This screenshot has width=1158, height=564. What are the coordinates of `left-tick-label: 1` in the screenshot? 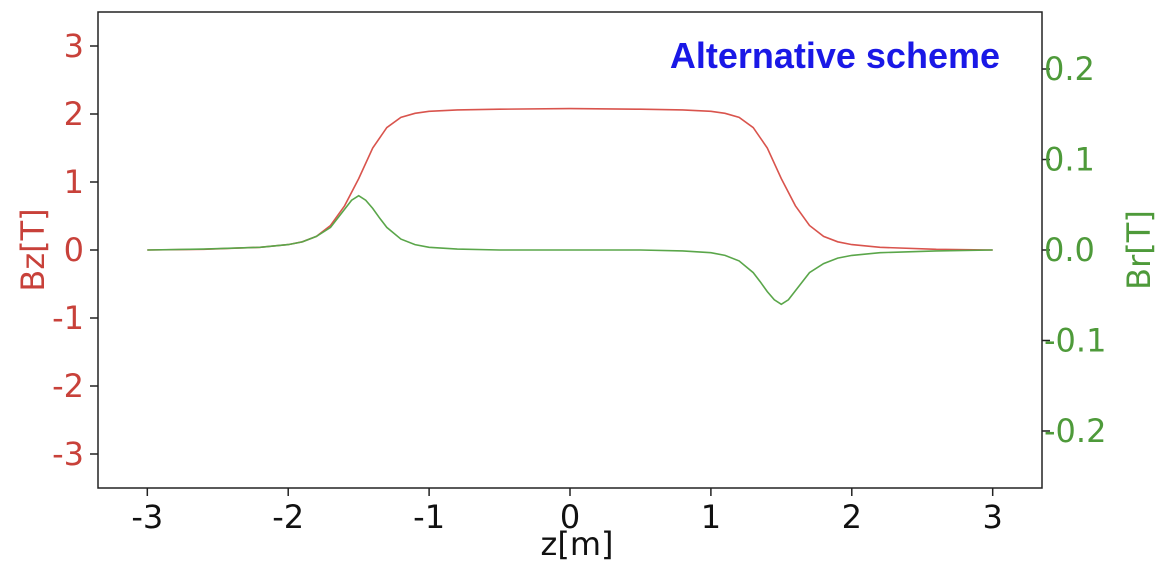 It's located at (74, 182).